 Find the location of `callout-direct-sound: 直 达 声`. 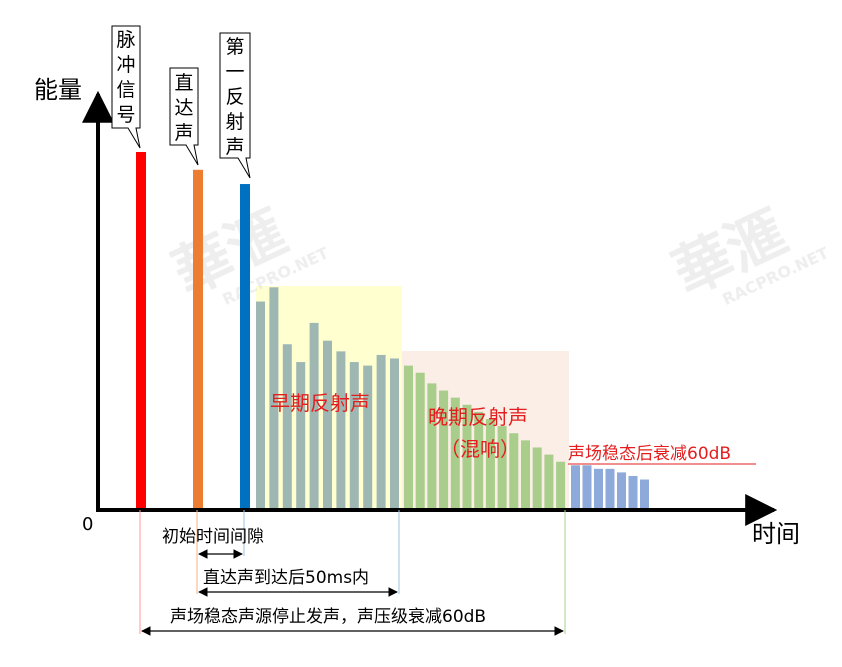

callout-direct-sound: 直 达 声 is located at coordinates (184, 116).